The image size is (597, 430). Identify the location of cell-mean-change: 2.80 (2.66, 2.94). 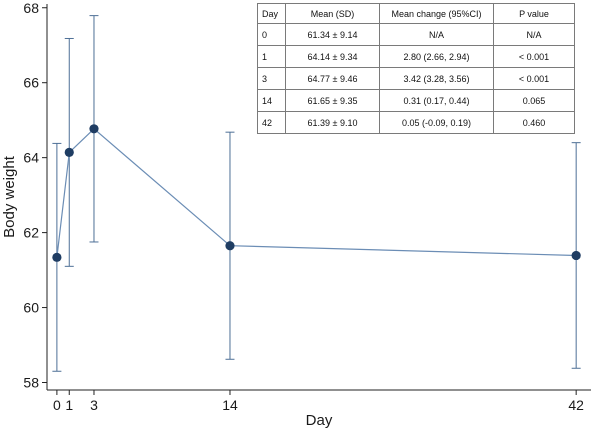
(436, 56).